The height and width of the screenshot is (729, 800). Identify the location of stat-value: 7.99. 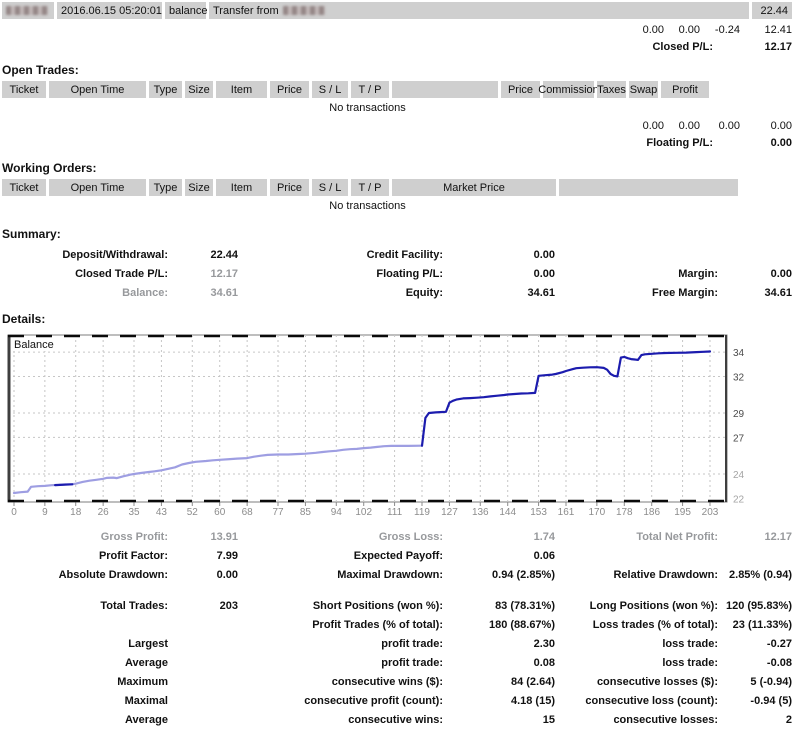
(227, 555).